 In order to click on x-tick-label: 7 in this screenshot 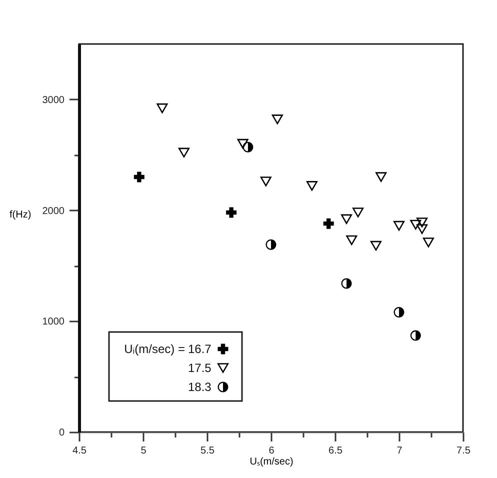, I will do `click(399, 451)`.